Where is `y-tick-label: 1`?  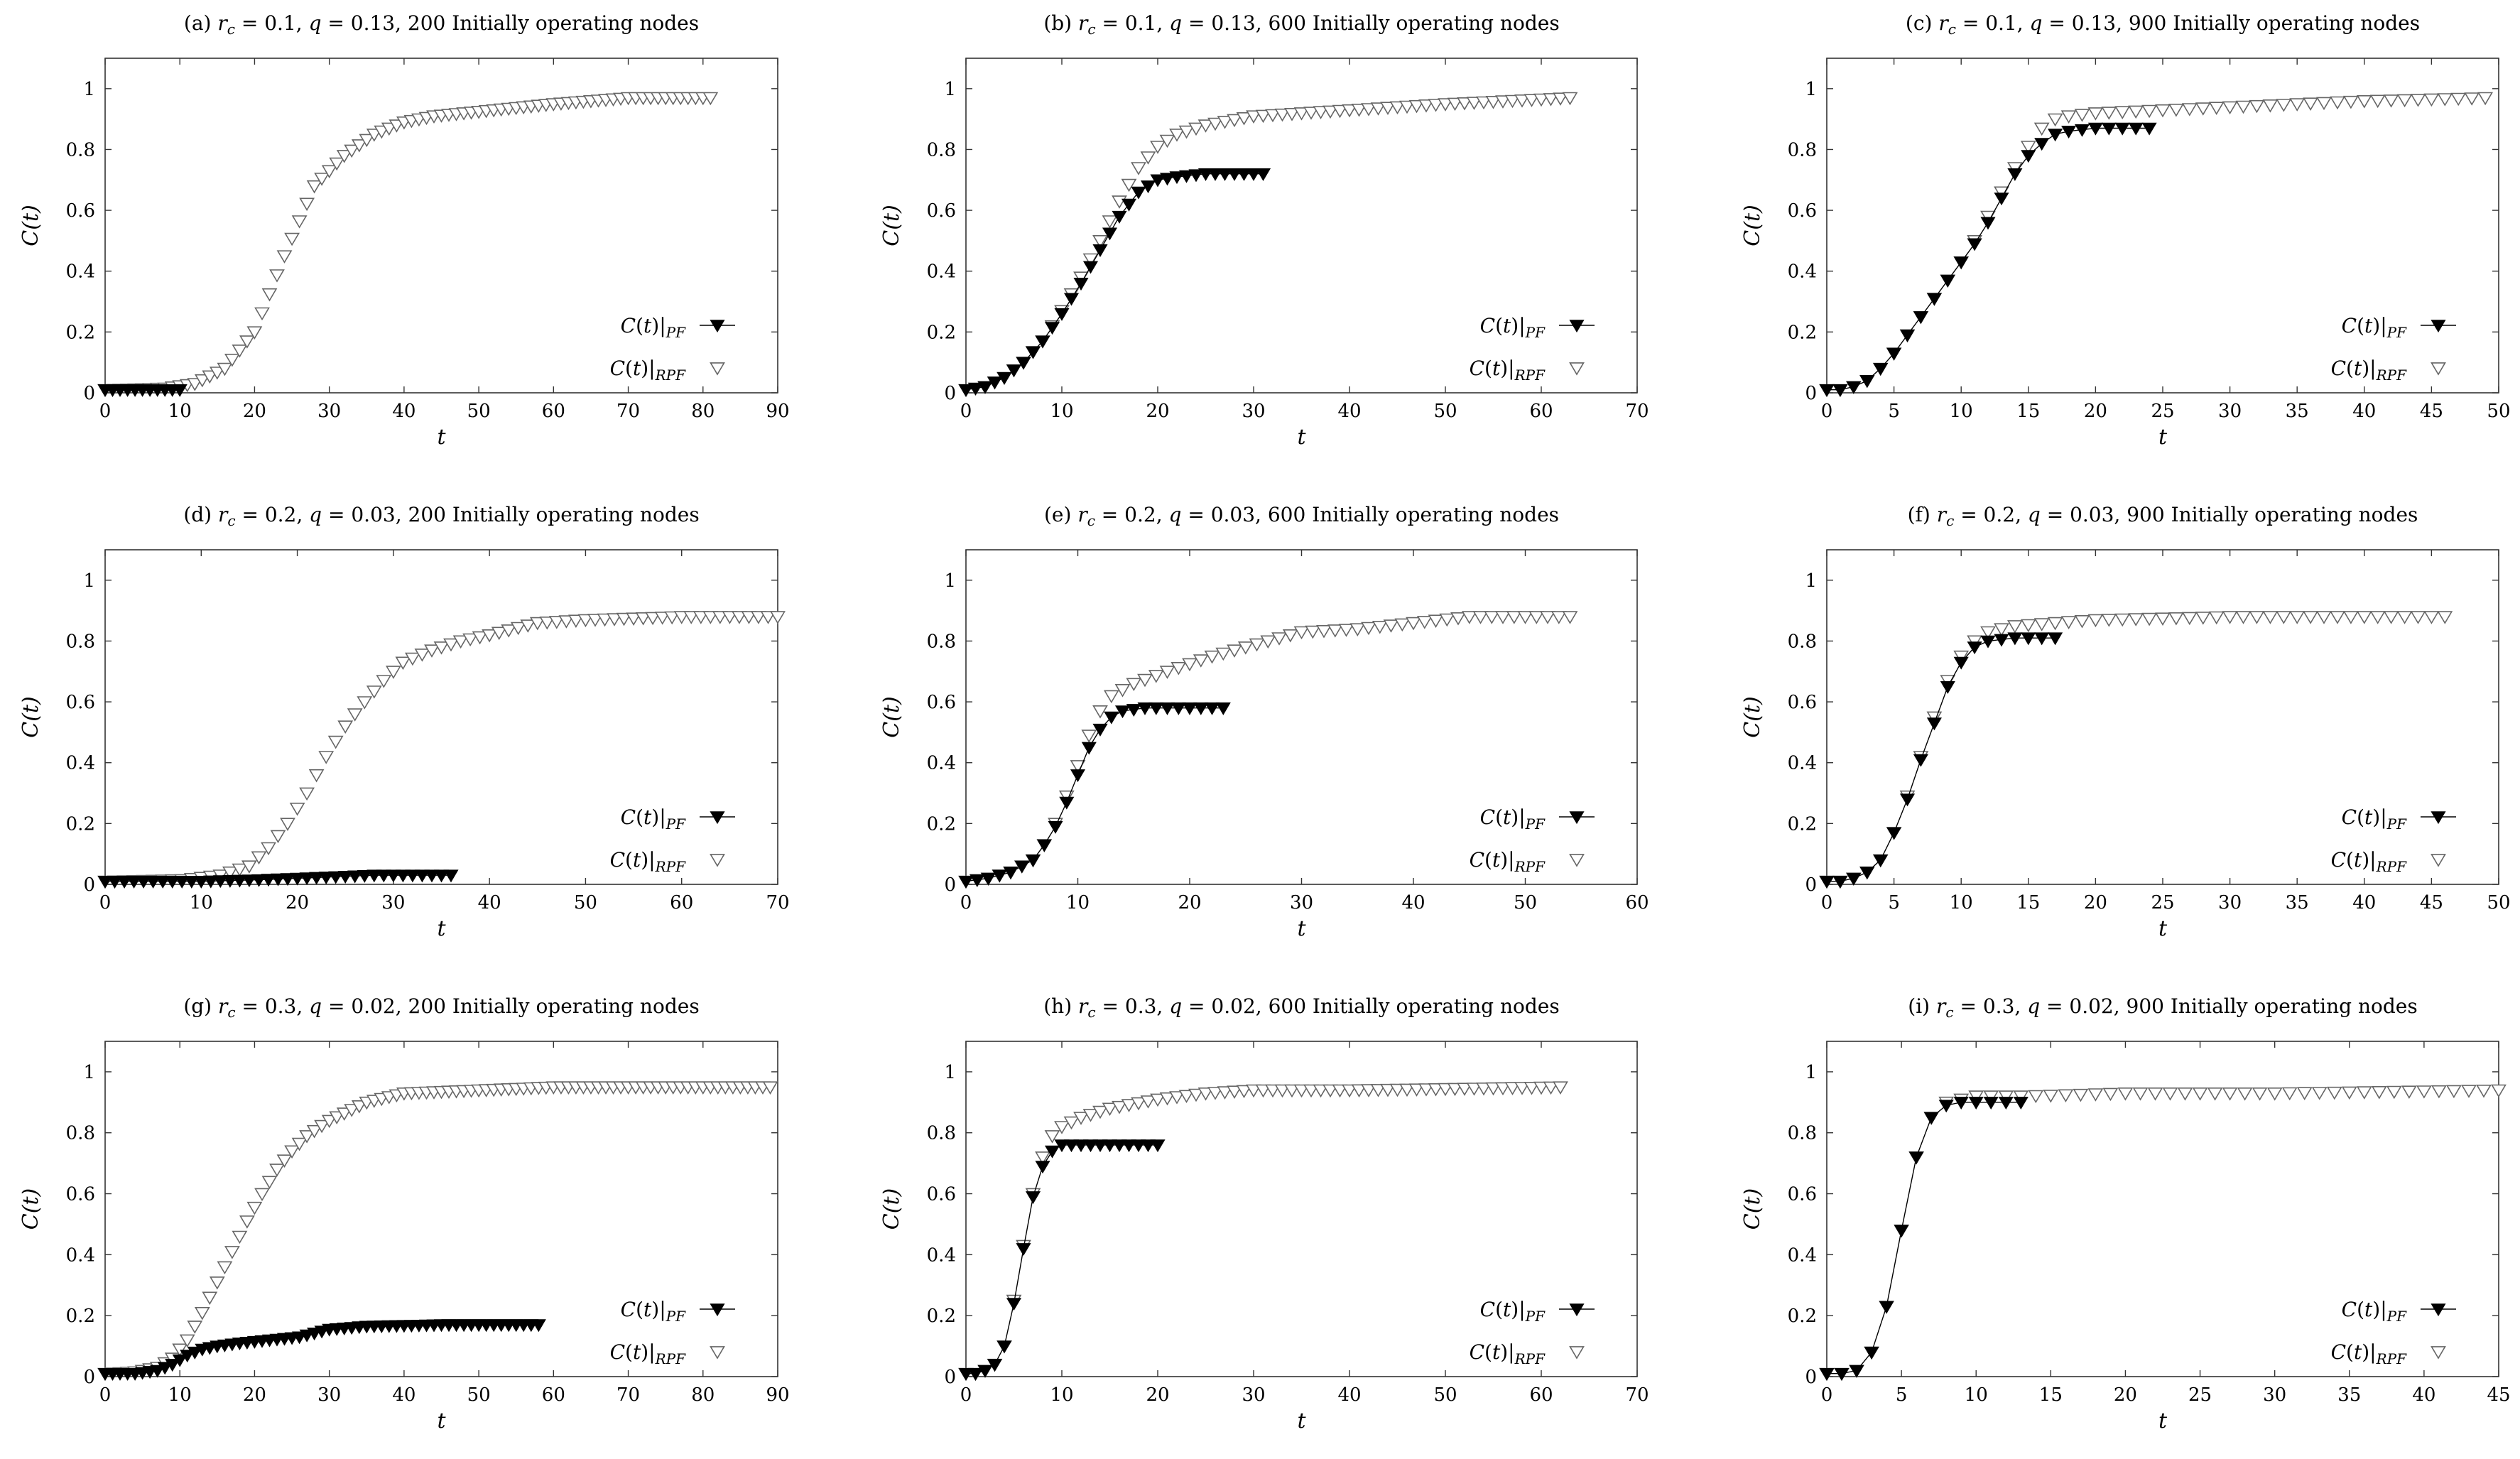 y-tick-label: 1 is located at coordinates (1811, 581).